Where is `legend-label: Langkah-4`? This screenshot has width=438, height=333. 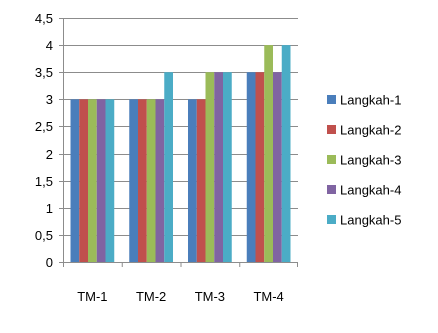
legend-label: Langkah-4 is located at coordinates (370, 190).